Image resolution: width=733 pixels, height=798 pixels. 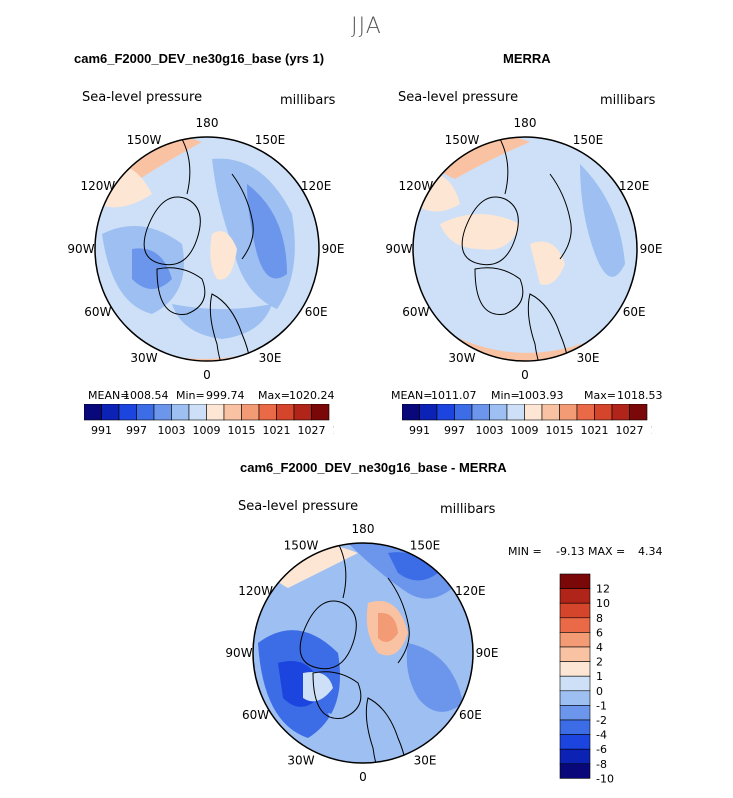 What do you see at coordinates (630, 430) in the screenshot?
I see `obs-colorbar-tick-label-6: 1027` at bounding box center [630, 430].